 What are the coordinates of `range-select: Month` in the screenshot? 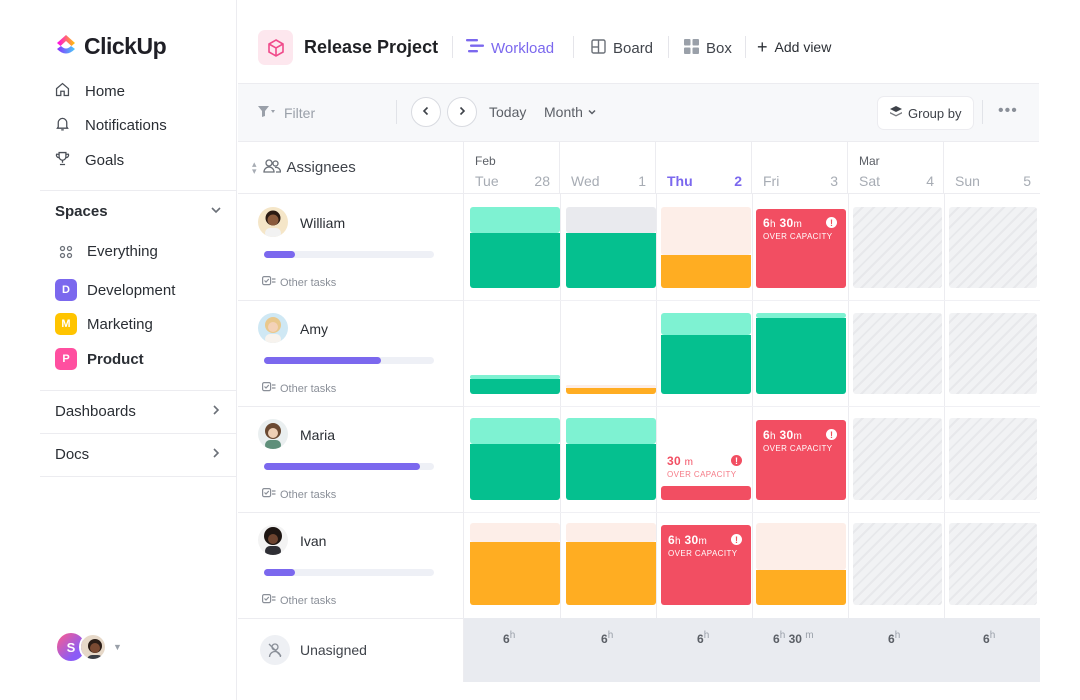 It's located at (570, 112).